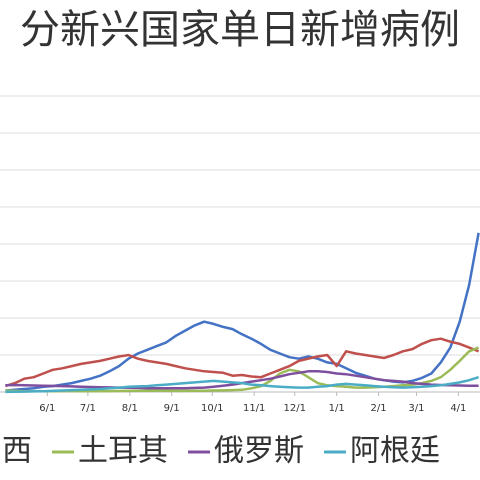  What do you see at coordinates (254, 408) in the screenshot?
I see `x-tick-label: 11/1` at bounding box center [254, 408].